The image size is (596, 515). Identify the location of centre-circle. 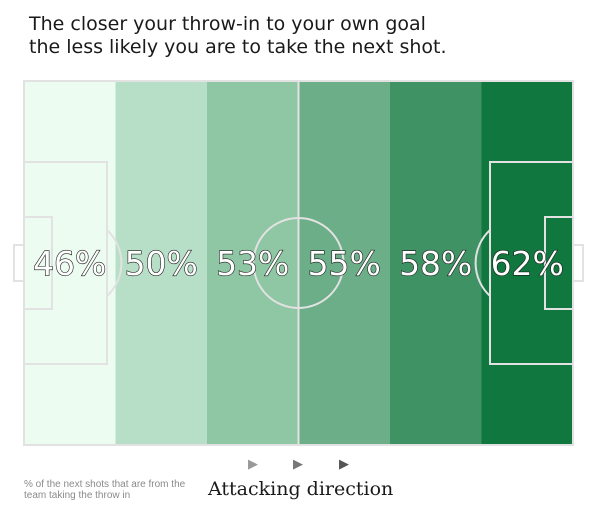
(298, 263).